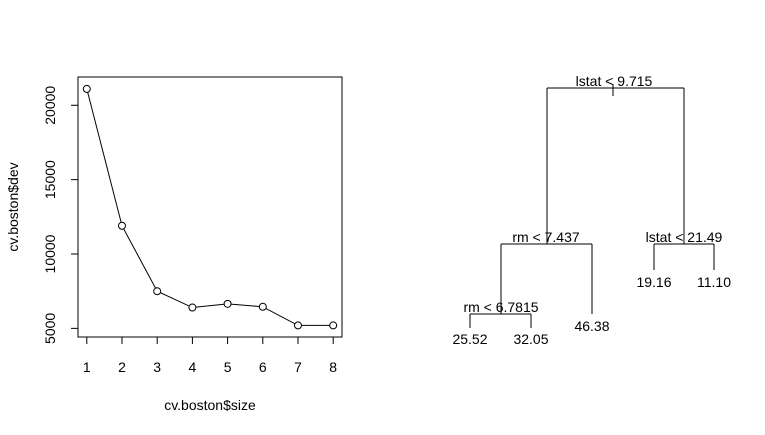  Describe the element at coordinates (13, 206) in the screenshot. I see `y-axis-label: cv.boston$dev` at that location.